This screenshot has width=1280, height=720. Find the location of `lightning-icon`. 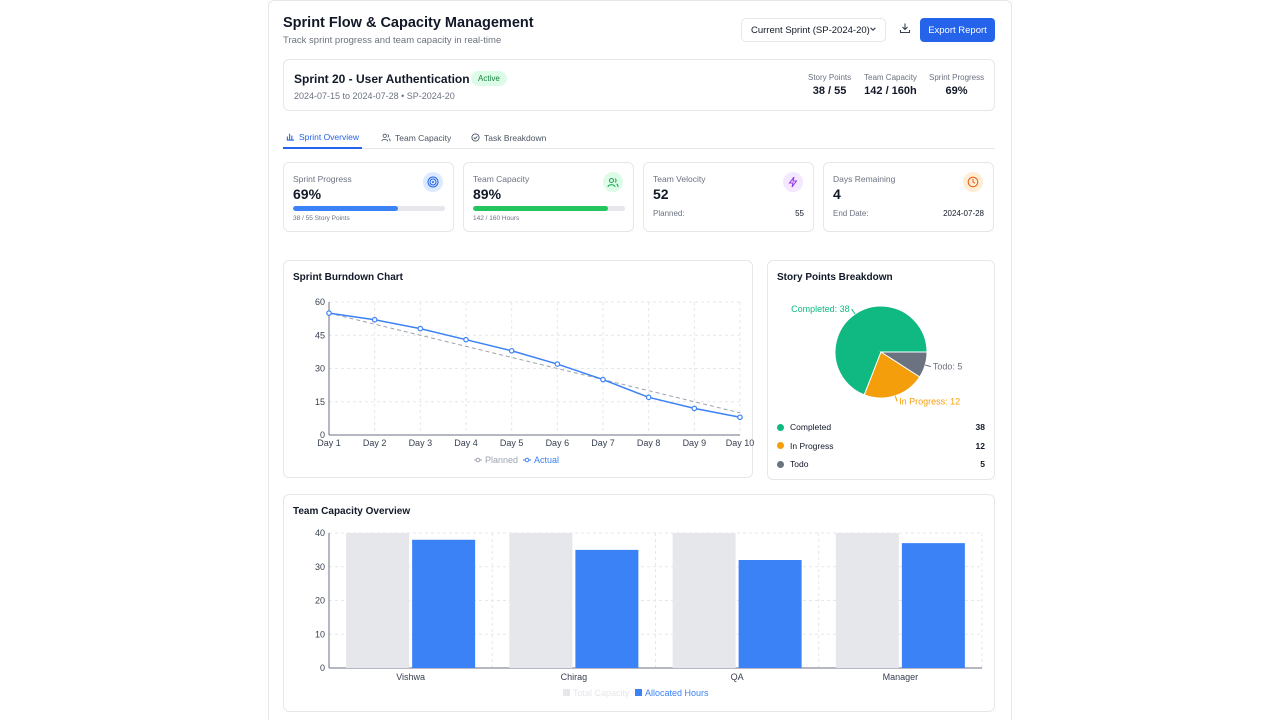

lightning-icon is located at coordinates (793, 182).